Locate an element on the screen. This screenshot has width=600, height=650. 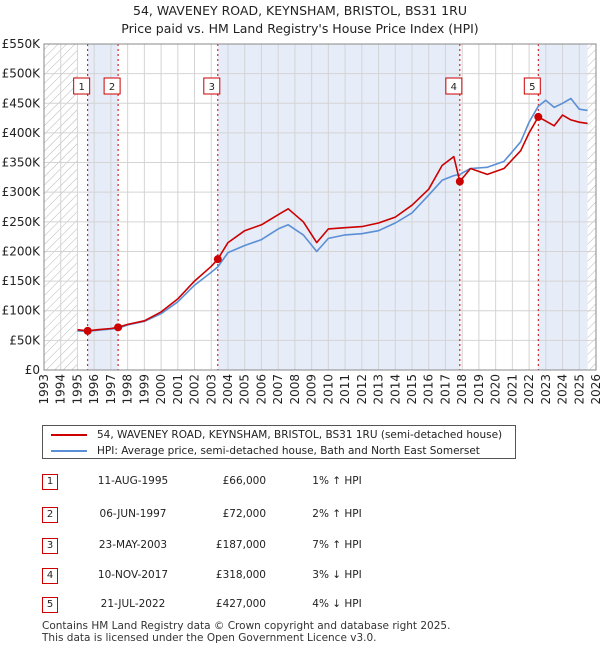
x-tick-label: 2004 is located at coordinates (228, 389).